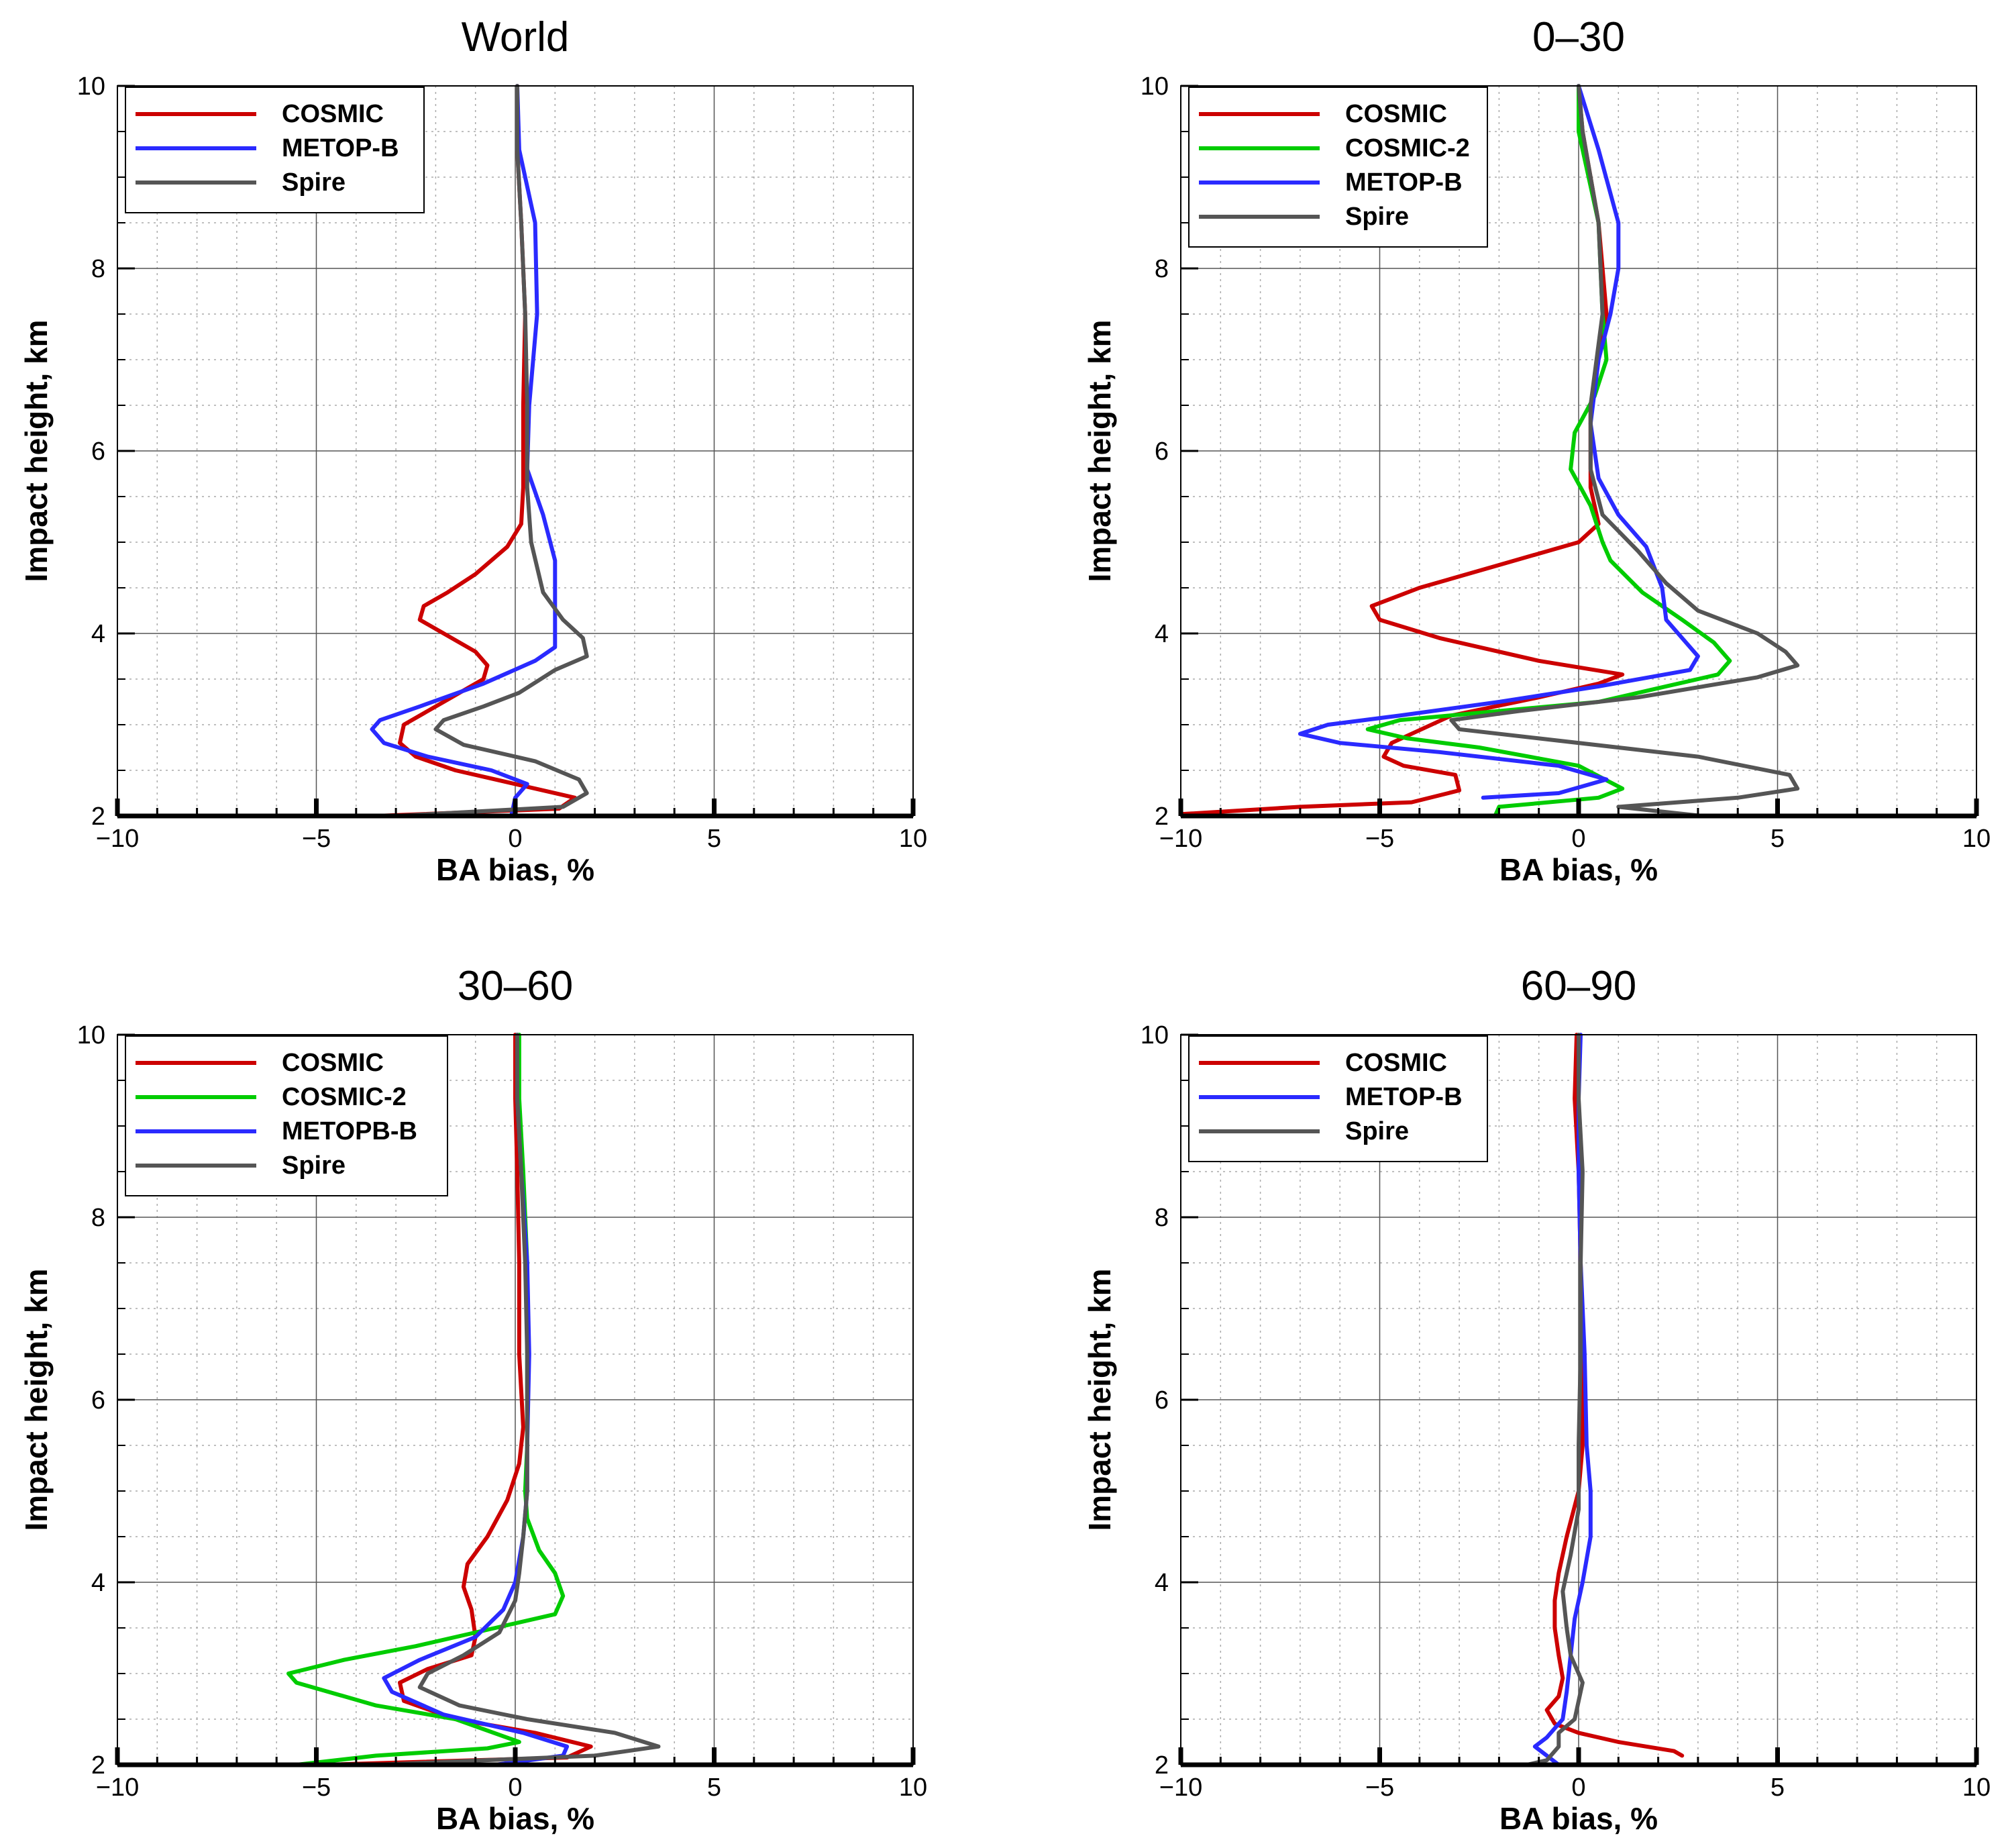 This screenshot has width=2006, height=1848. What do you see at coordinates (516, 37) in the screenshot?
I see `chart-title: World` at bounding box center [516, 37].